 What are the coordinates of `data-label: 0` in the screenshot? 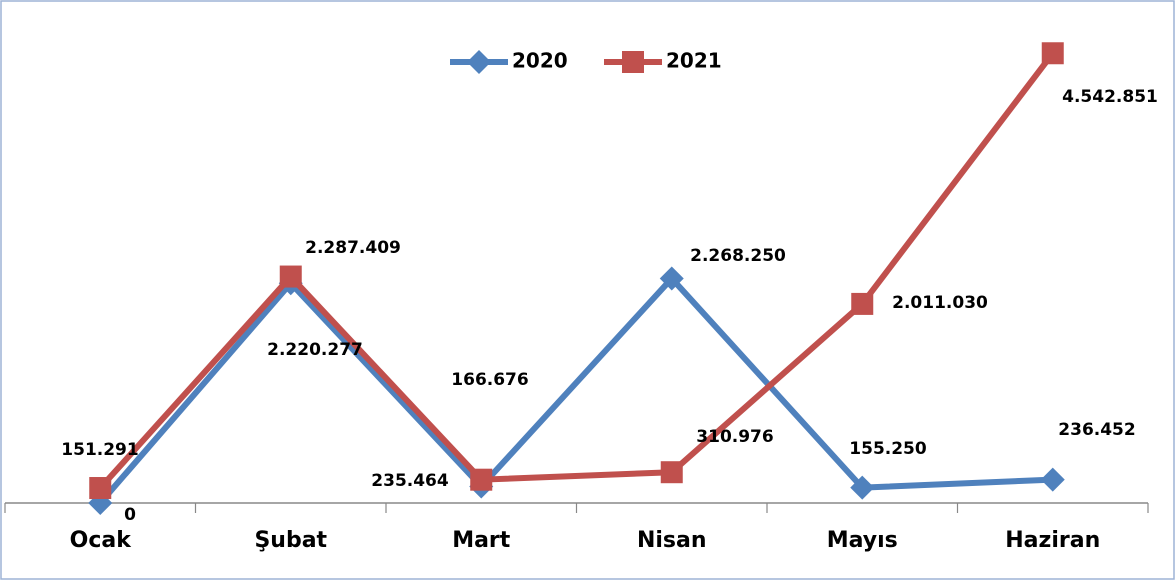 It's located at (130, 515).